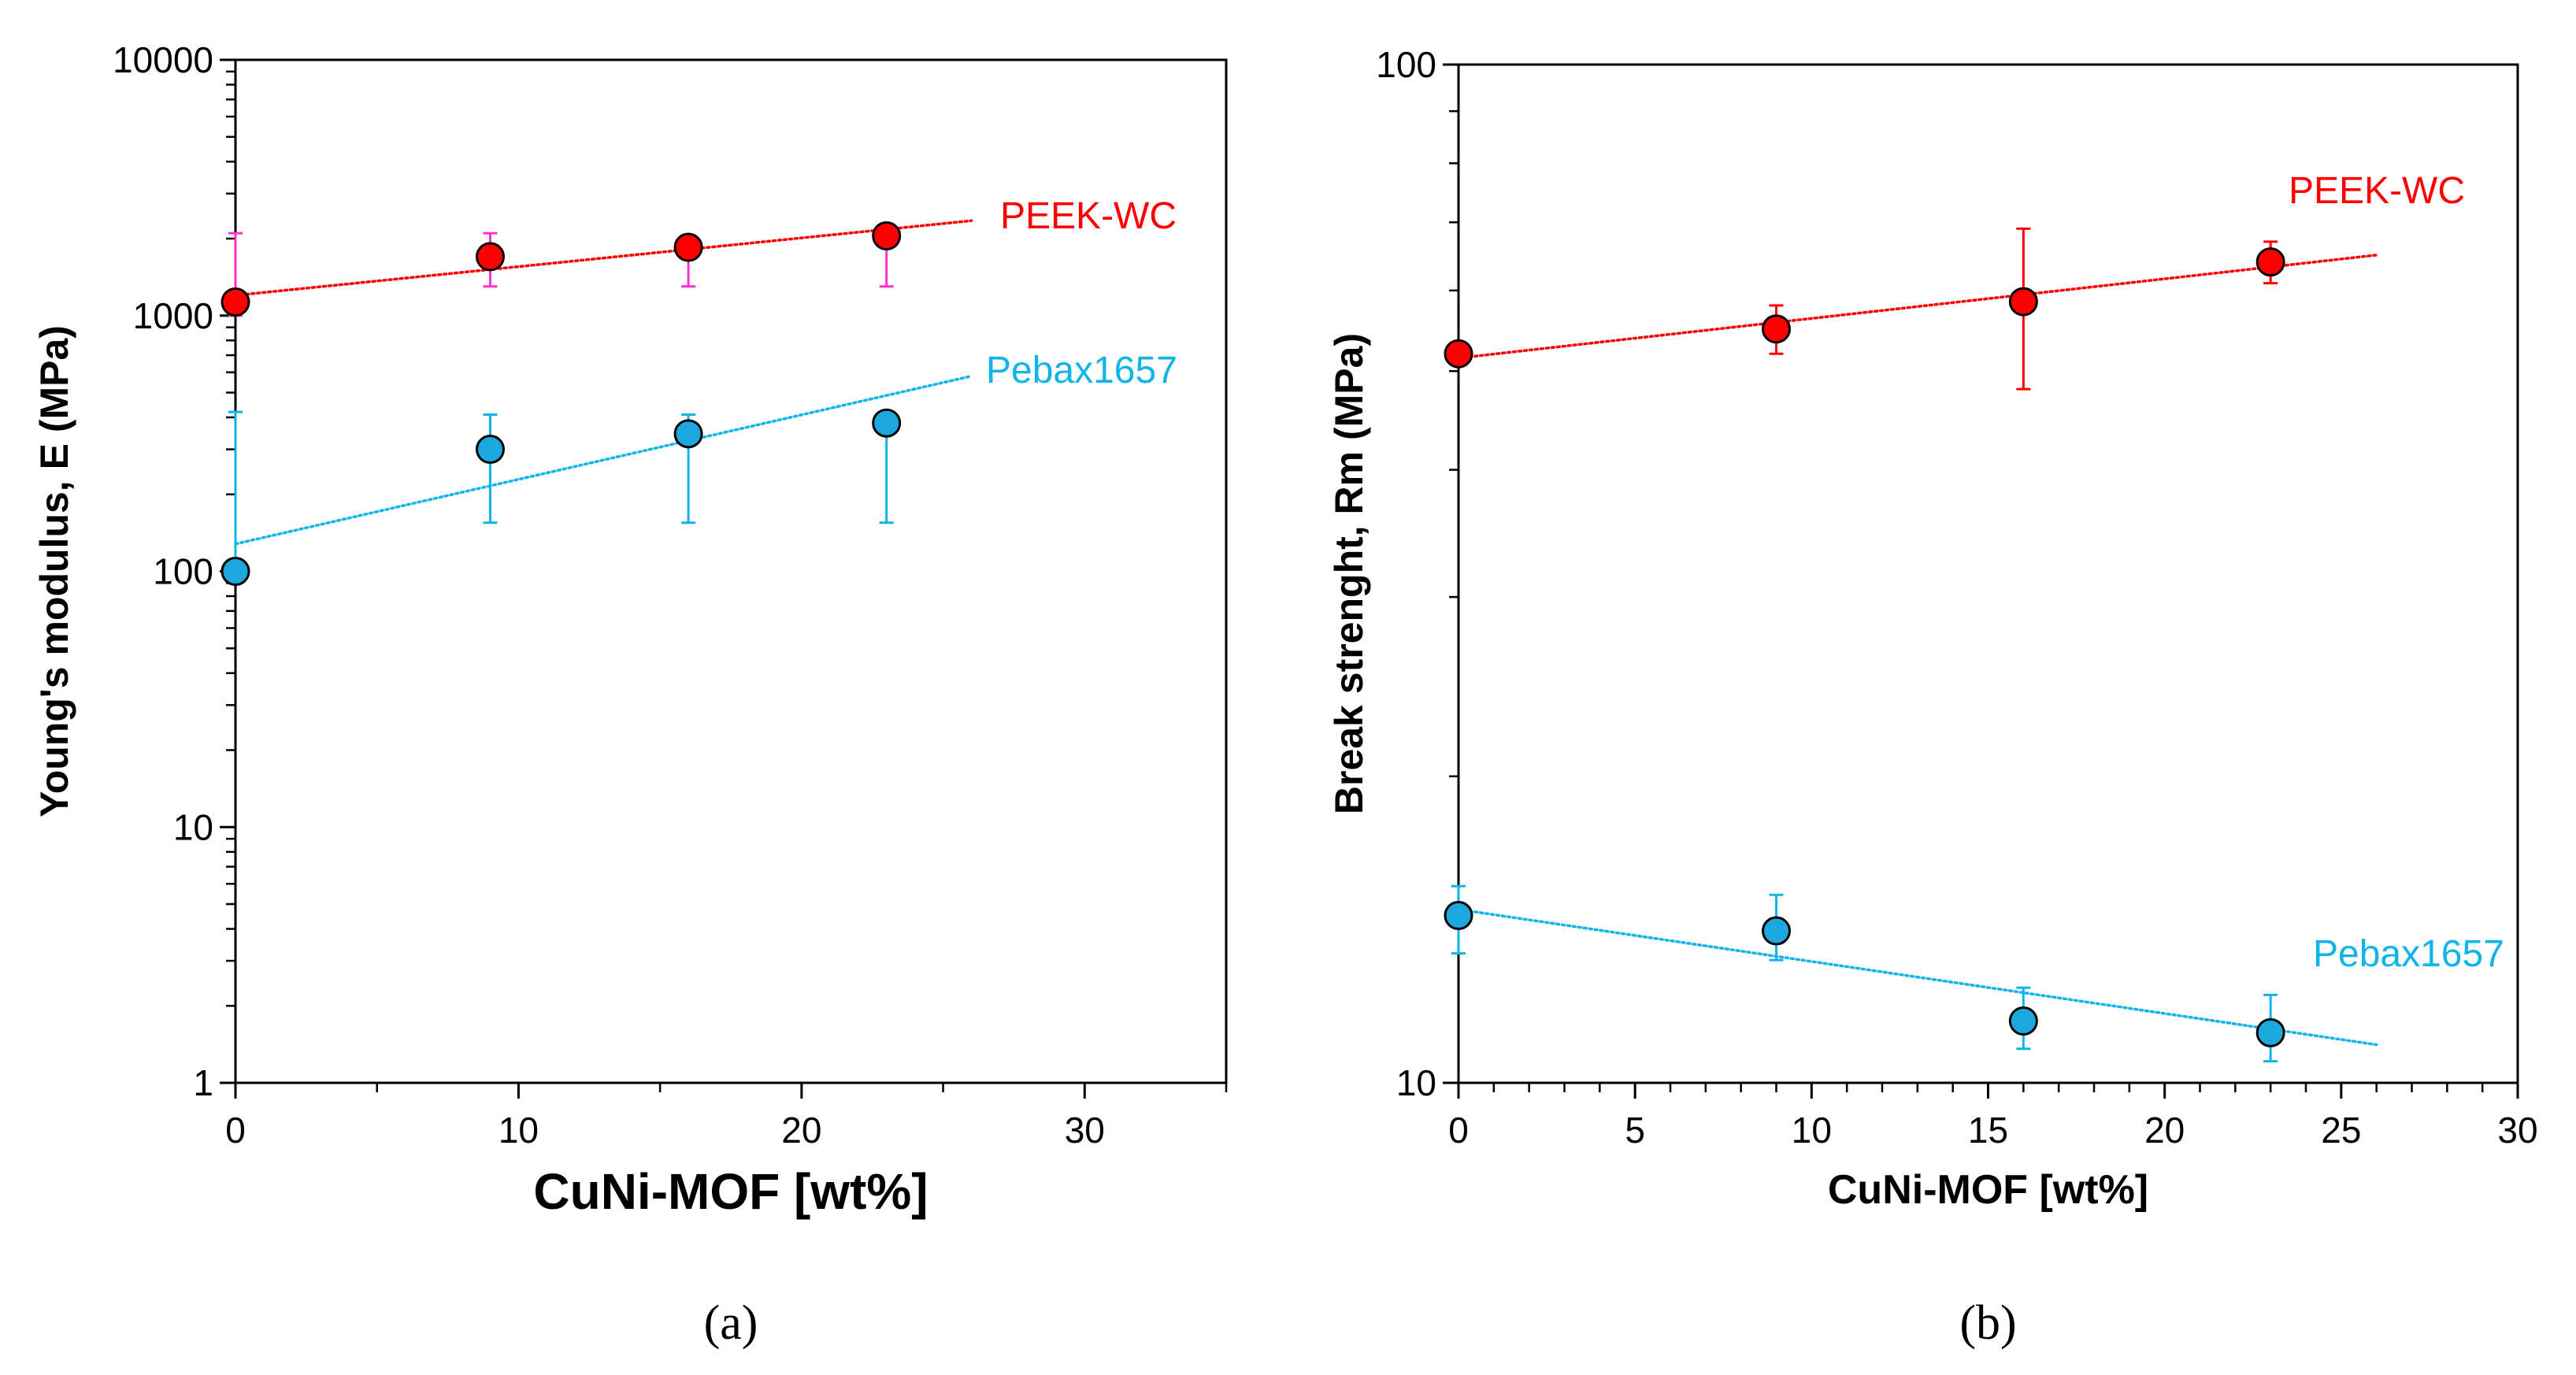 This screenshot has width=2576, height=1375. What do you see at coordinates (54, 571) in the screenshot?
I see `panel-a-y-axis-label: Young's modulus, E (MPa)` at bounding box center [54, 571].